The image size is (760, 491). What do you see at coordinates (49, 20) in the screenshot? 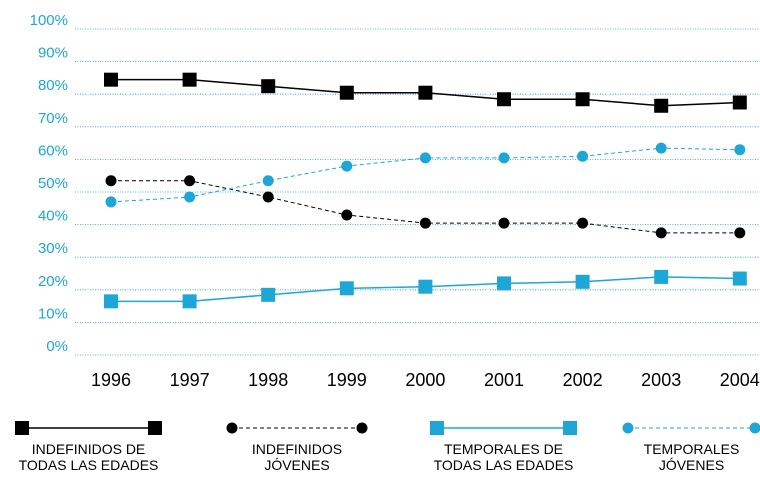
I see `y-tick-label: 100%` at bounding box center [49, 20].